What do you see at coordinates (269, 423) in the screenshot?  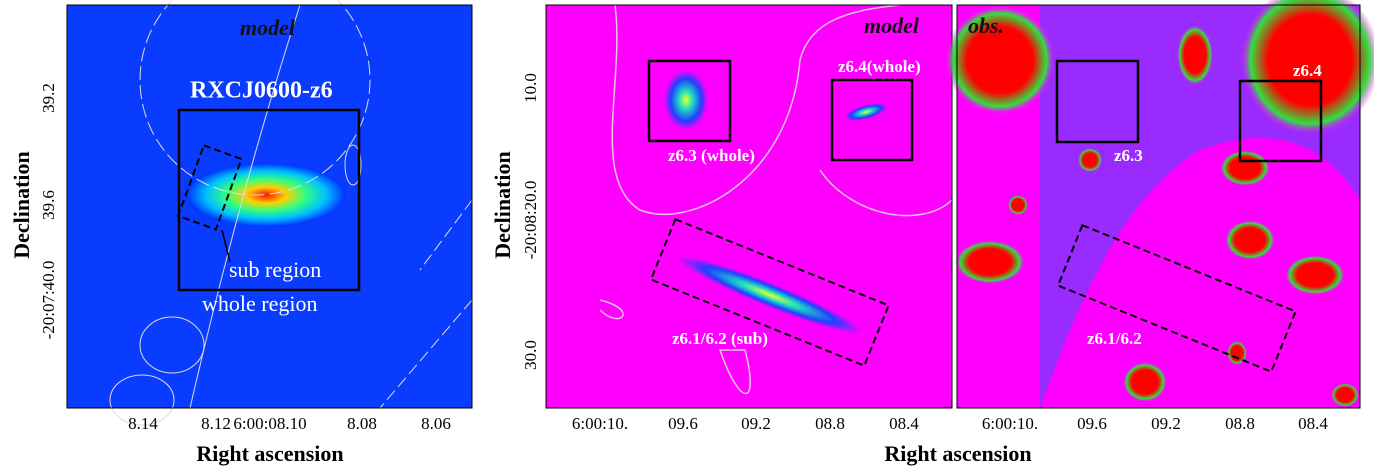 I see `x-tick-label: 6:00:08.10` at bounding box center [269, 423].